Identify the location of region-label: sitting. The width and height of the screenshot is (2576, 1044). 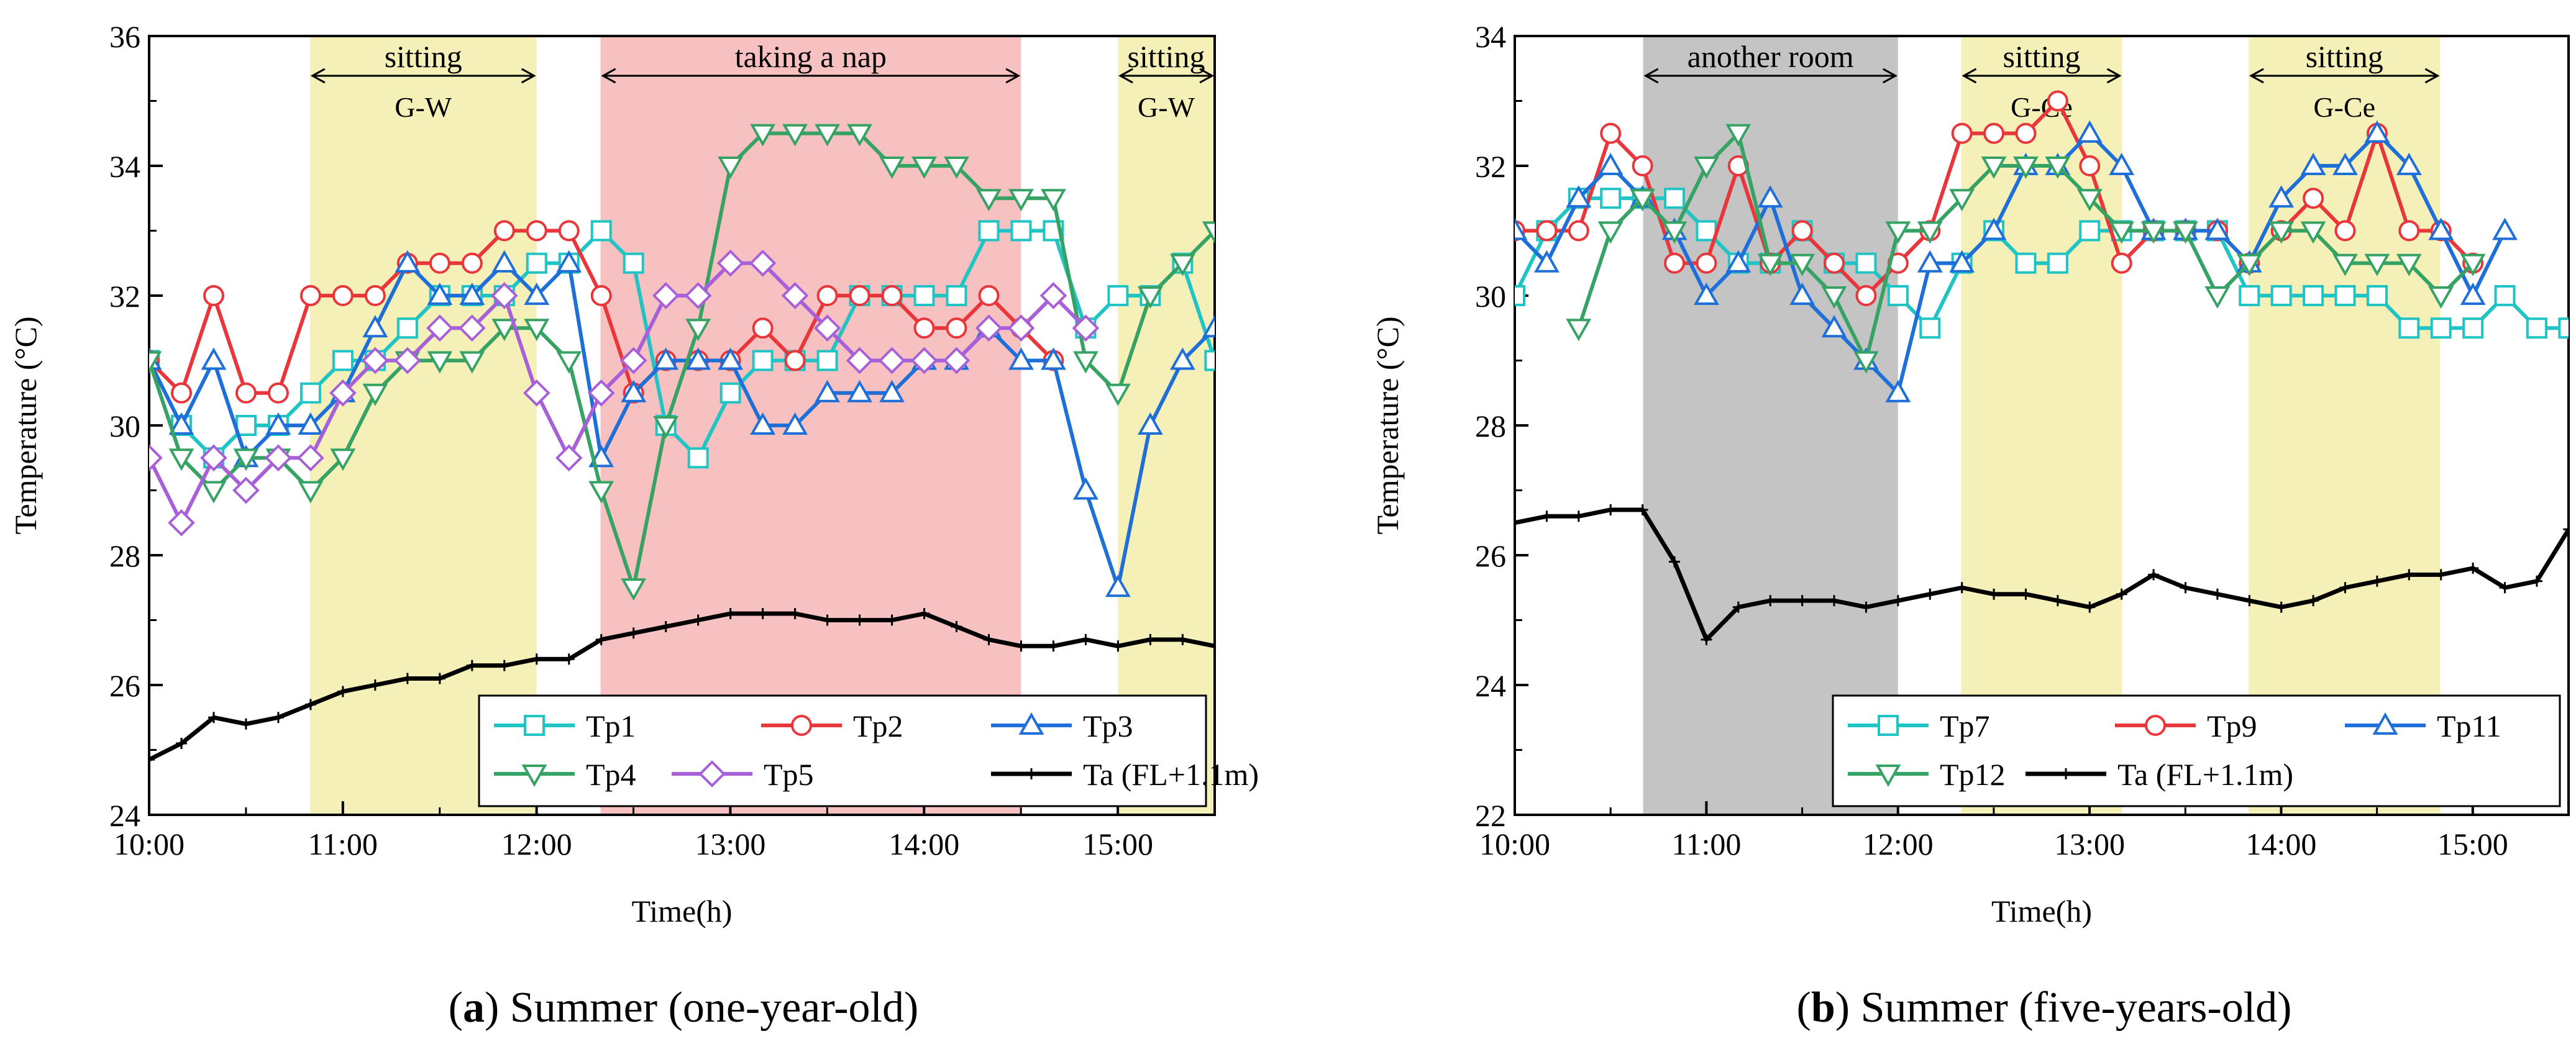
(2041, 56).